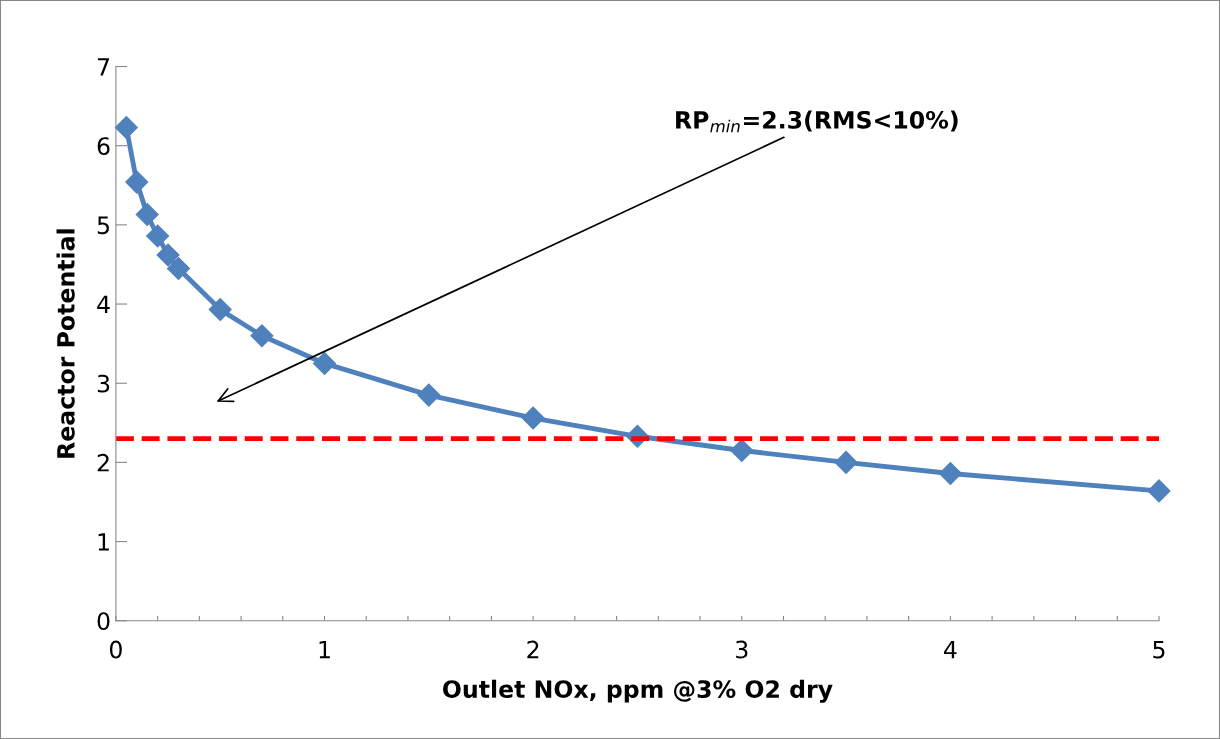 The height and width of the screenshot is (739, 1220). What do you see at coordinates (103, 542) in the screenshot?
I see `y-tick-label: 1` at bounding box center [103, 542].